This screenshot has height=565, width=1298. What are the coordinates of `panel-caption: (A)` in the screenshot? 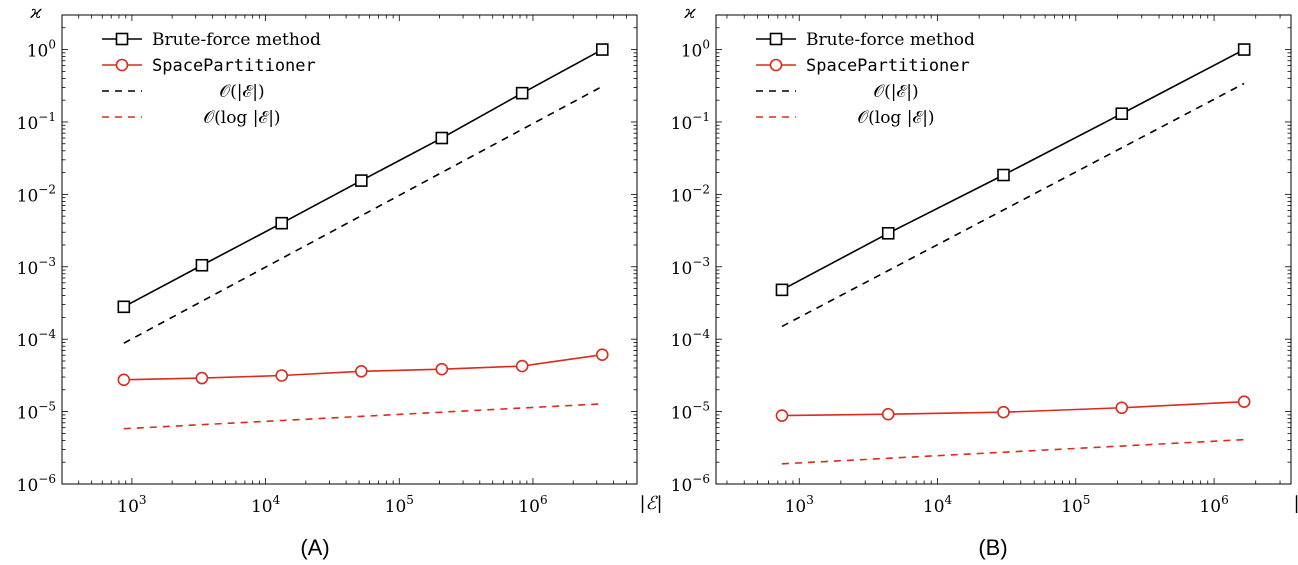 It's located at (314, 547).